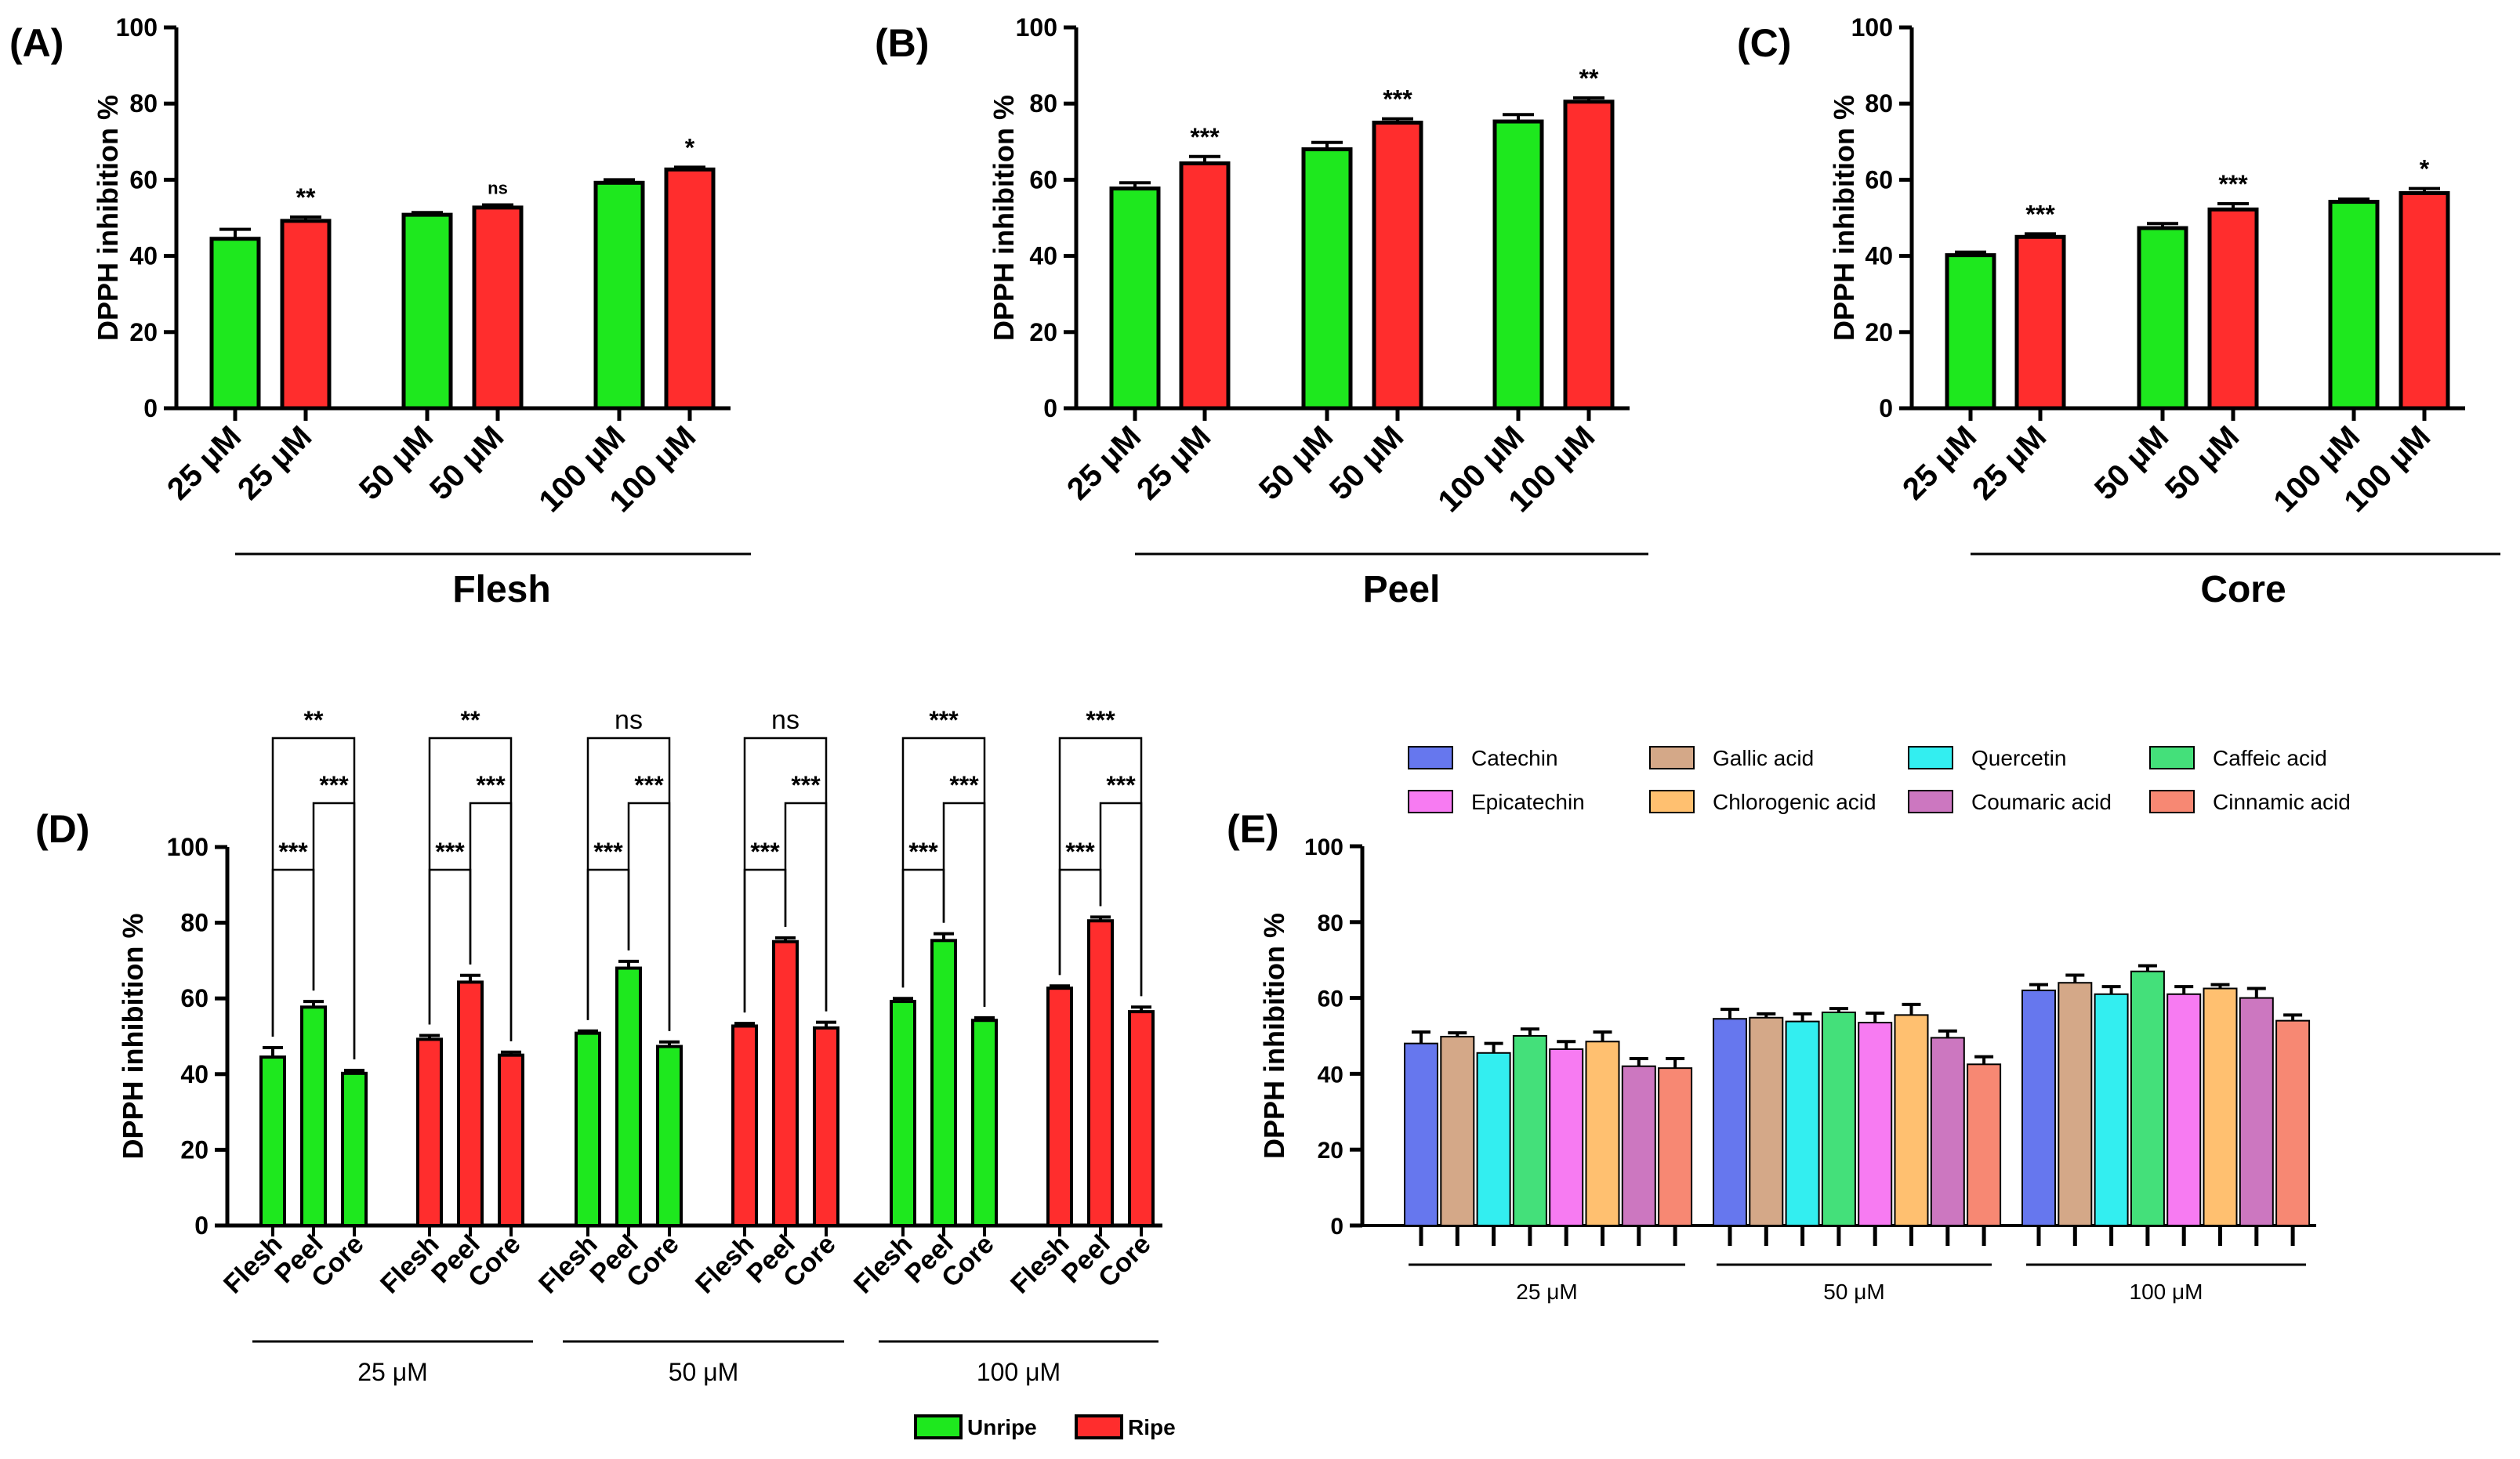 The width and height of the screenshot is (2520, 1459). I want to click on panel-b-y-tick-label: 60, so click(1043, 179).